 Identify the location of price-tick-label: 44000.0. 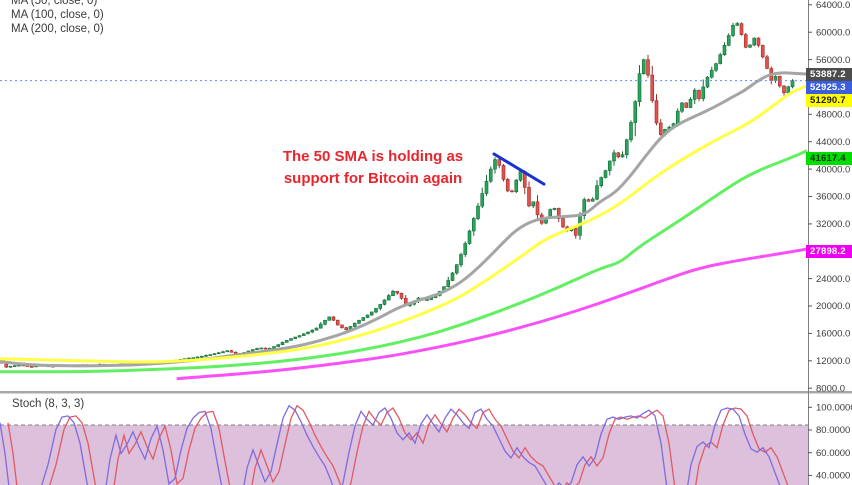
(833, 142).